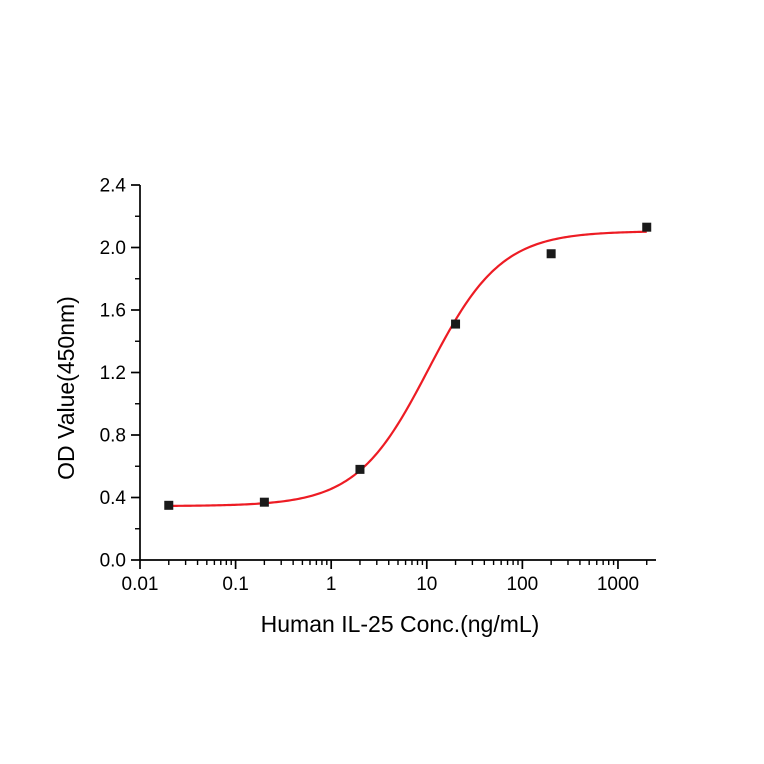 The image size is (764, 764). What do you see at coordinates (331, 584) in the screenshot?
I see `x-tick-label: 1` at bounding box center [331, 584].